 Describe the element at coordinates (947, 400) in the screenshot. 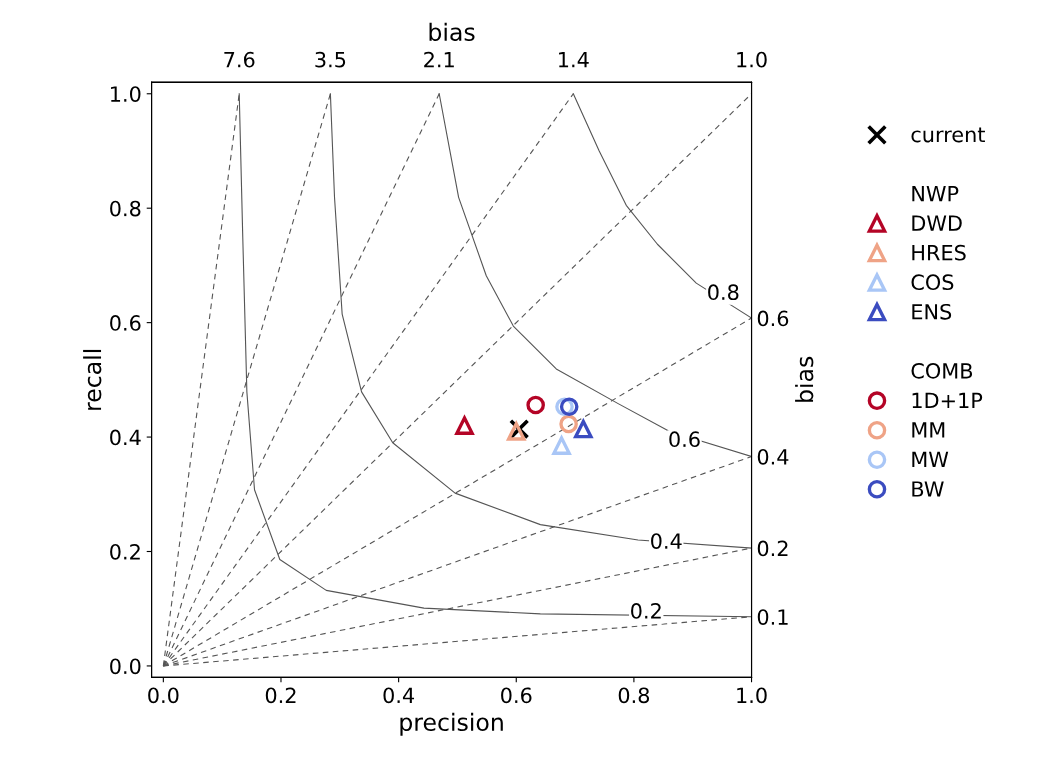

I see `legend-label: 1D+1P` at that location.